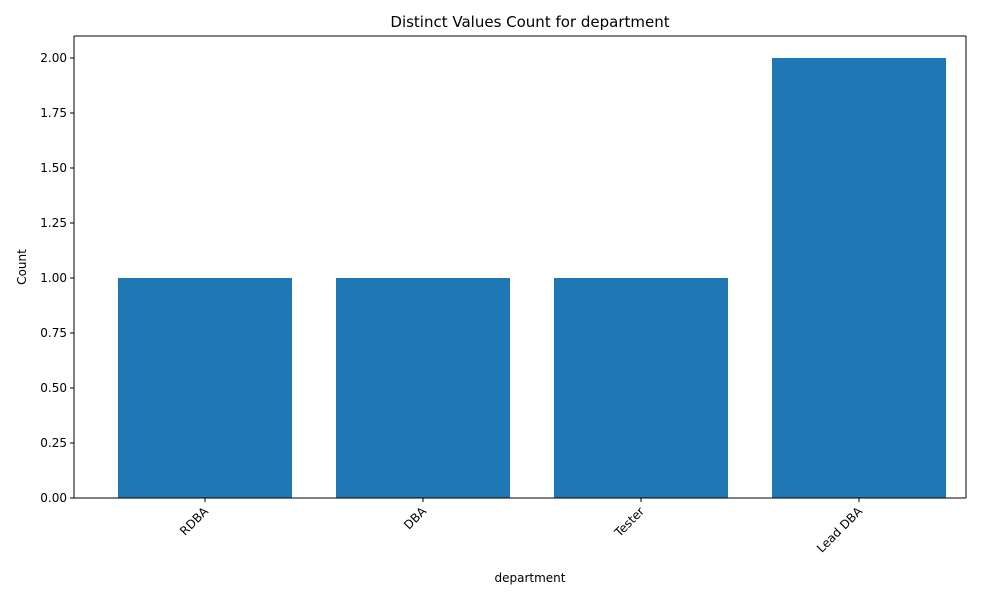 The width and height of the screenshot is (1000, 600). What do you see at coordinates (415, 518) in the screenshot?
I see `x-tick-label: DBA` at bounding box center [415, 518].